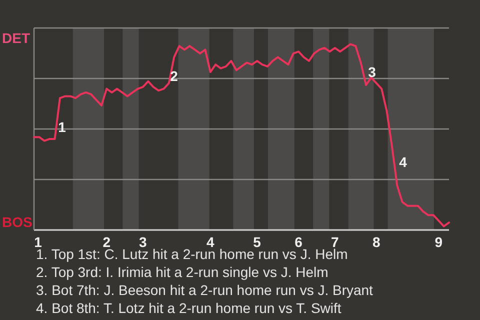 This screenshot has width=480, height=320. I want to click on annotation: 2, so click(174, 76).